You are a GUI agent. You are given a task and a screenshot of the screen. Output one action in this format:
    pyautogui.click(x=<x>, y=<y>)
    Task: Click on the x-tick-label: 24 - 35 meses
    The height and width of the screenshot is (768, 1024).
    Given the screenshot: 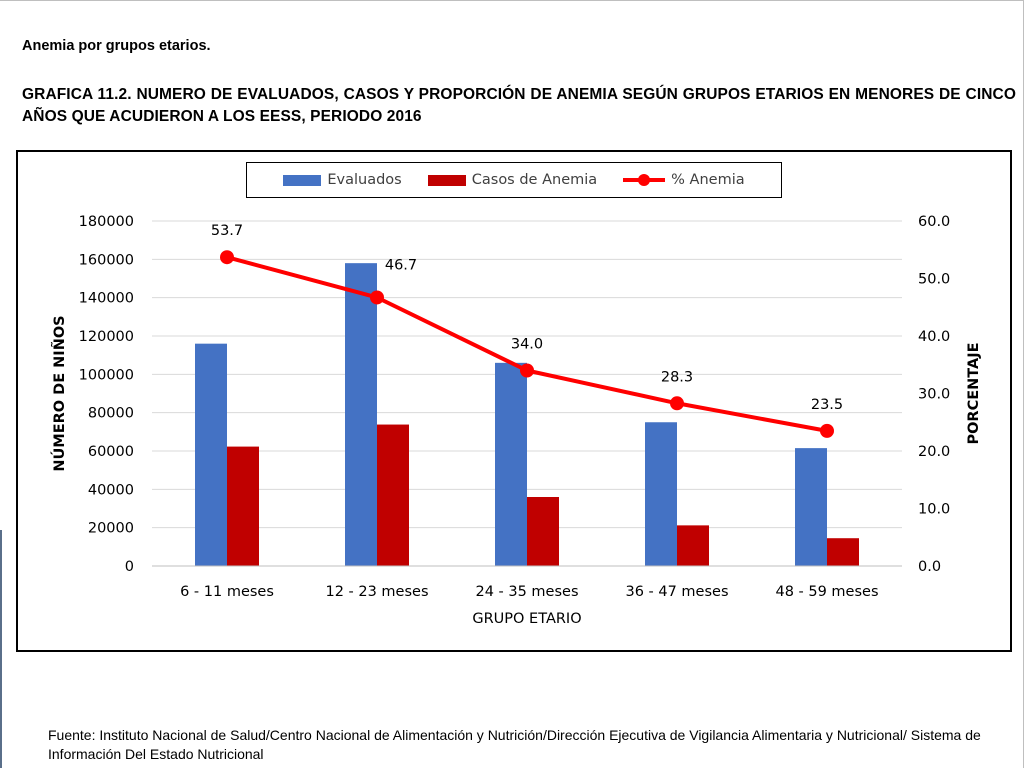 What is the action you would take?
    pyautogui.click(x=526, y=592)
    